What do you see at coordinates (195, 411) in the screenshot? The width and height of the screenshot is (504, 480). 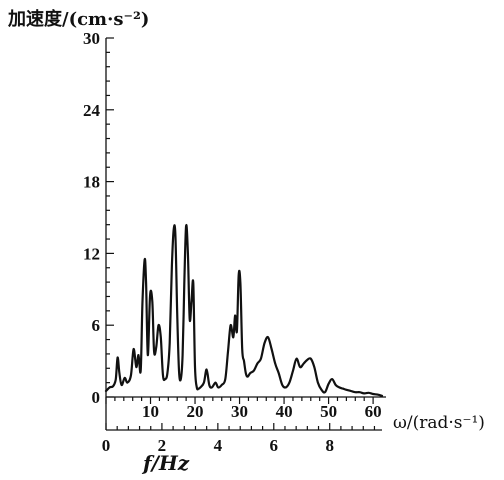 I see `omega-tick-label: 20` at bounding box center [195, 411].